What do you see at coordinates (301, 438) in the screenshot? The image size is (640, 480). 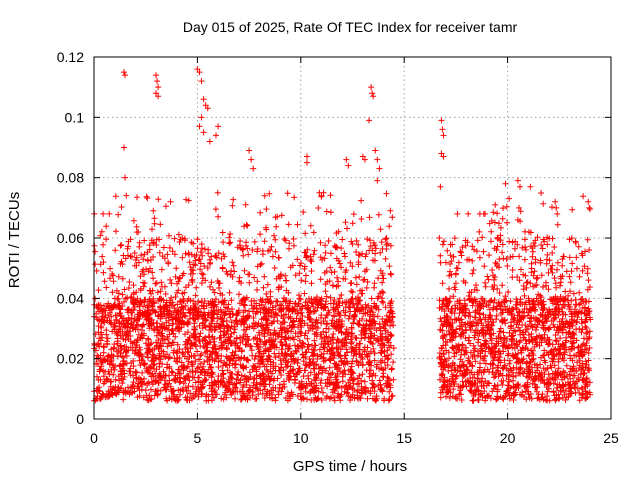 I see `x-tick-label: 10` at bounding box center [301, 438].